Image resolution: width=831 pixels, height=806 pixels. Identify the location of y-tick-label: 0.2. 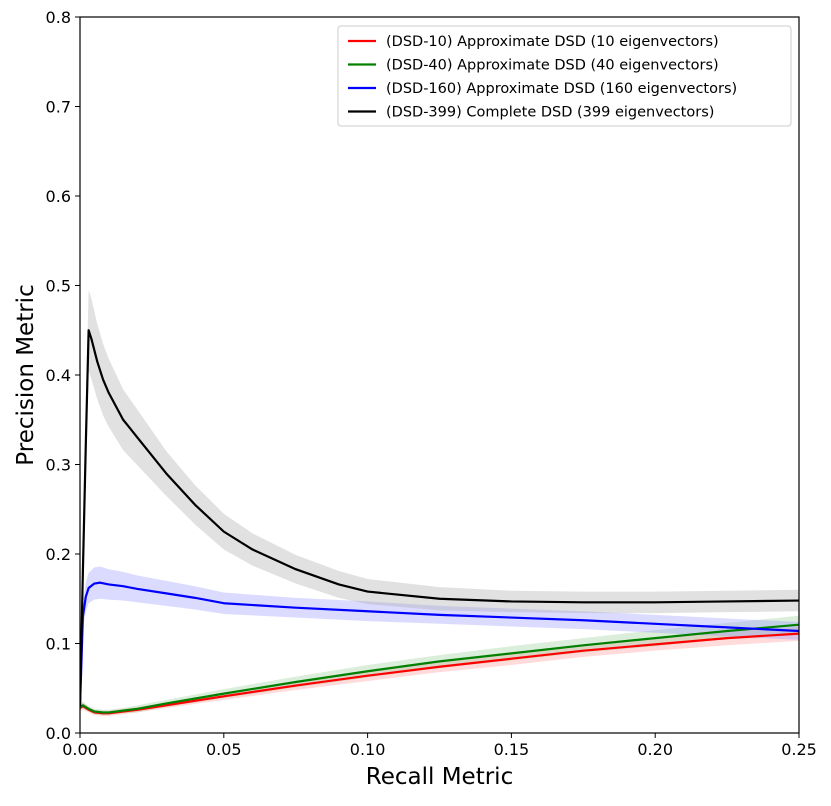
(58, 554).